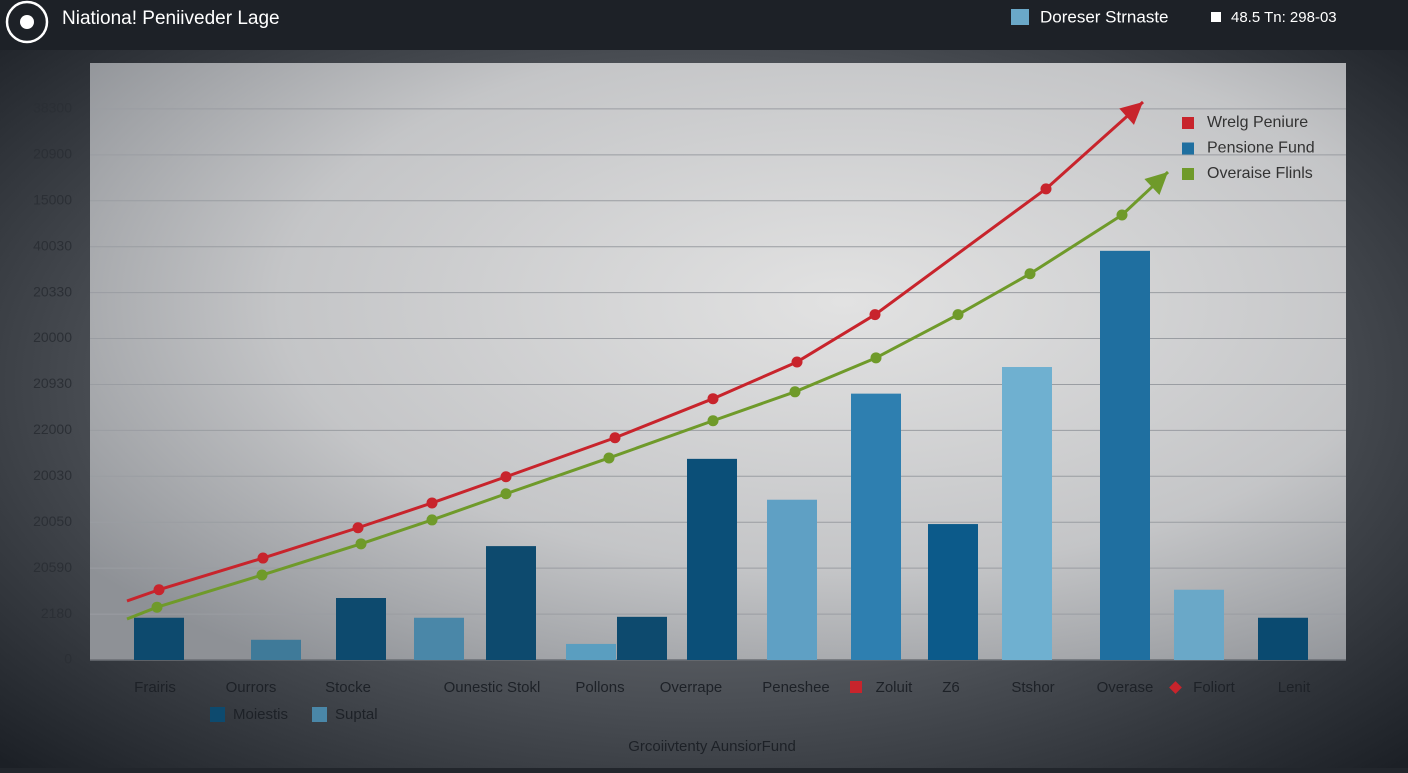 The height and width of the screenshot is (773, 1408). What do you see at coordinates (951, 687) in the screenshot?
I see `x-label: Z6` at bounding box center [951, 687].